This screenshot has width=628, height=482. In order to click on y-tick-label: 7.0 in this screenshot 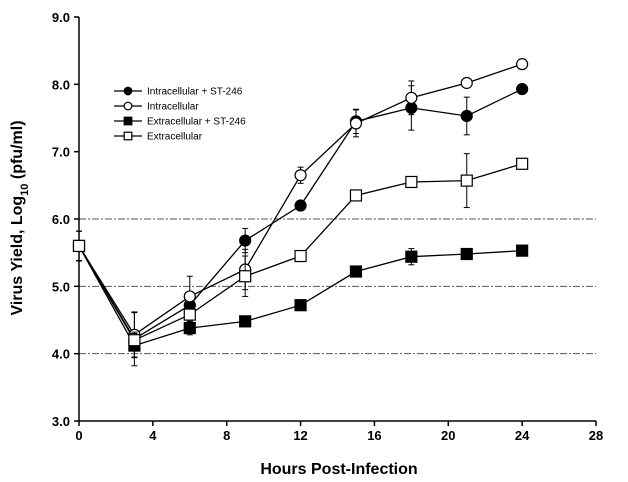, I will do `click(61, 152)`.